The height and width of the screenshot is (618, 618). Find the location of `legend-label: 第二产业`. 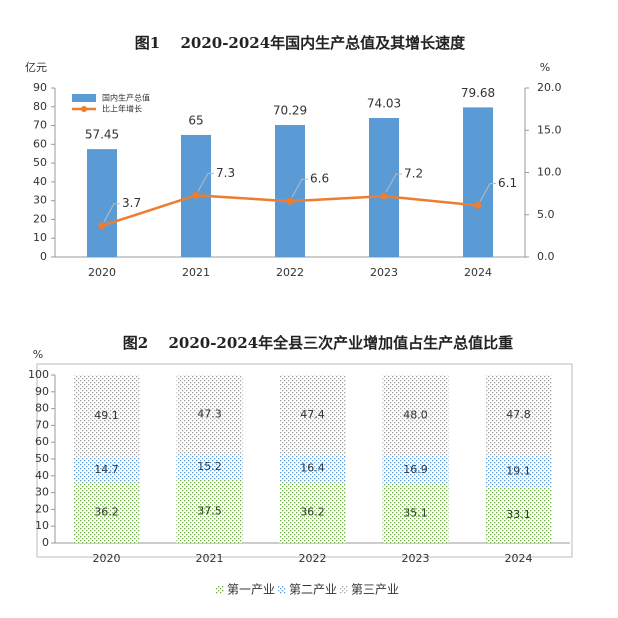

legend-label: 第二产业 is located at coordinates (313, 590).